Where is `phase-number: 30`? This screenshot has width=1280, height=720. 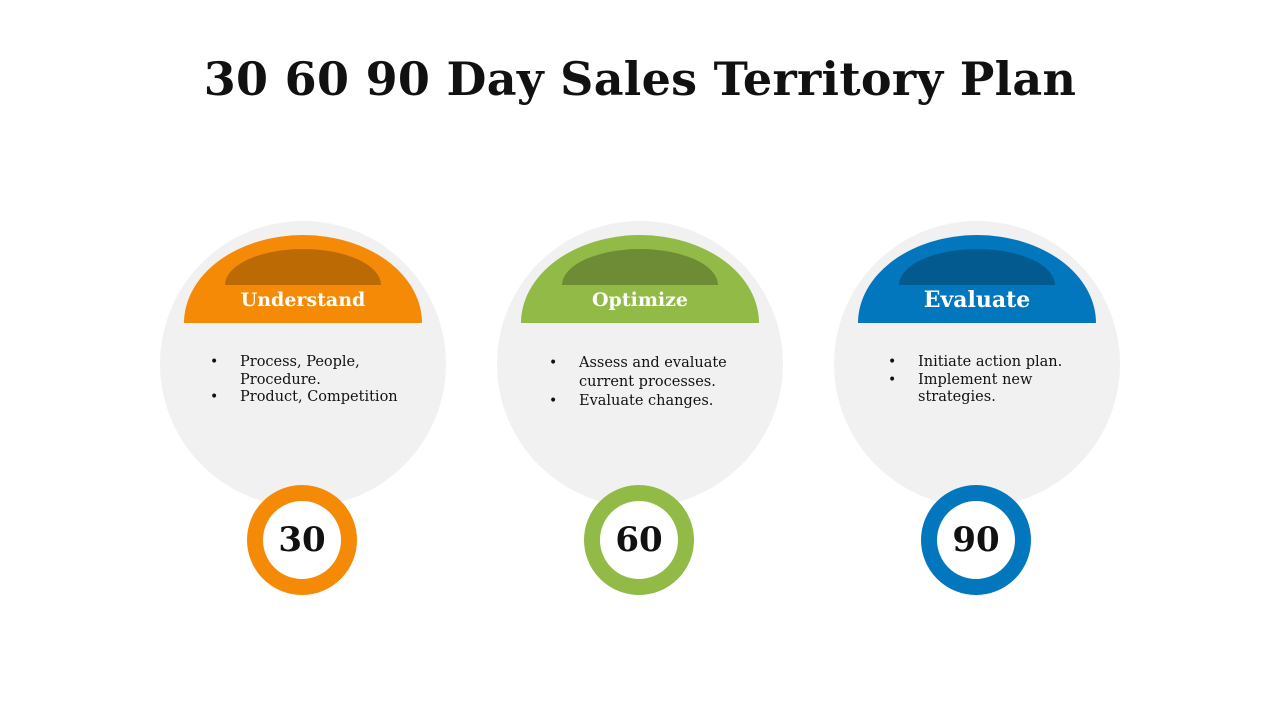 phase-number: 30 is located at coordinates (302, 540).